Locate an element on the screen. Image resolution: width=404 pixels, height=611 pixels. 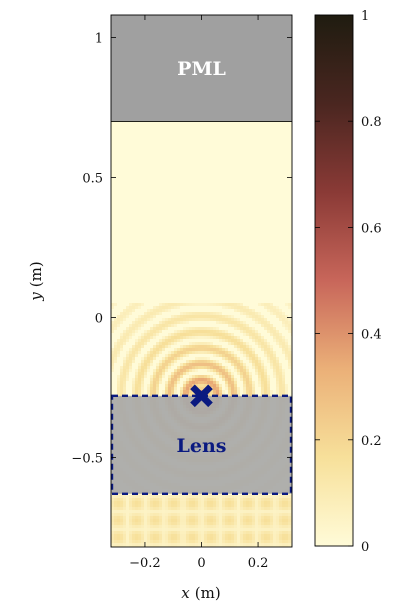
pml-region is located at coordinates (201, 68).